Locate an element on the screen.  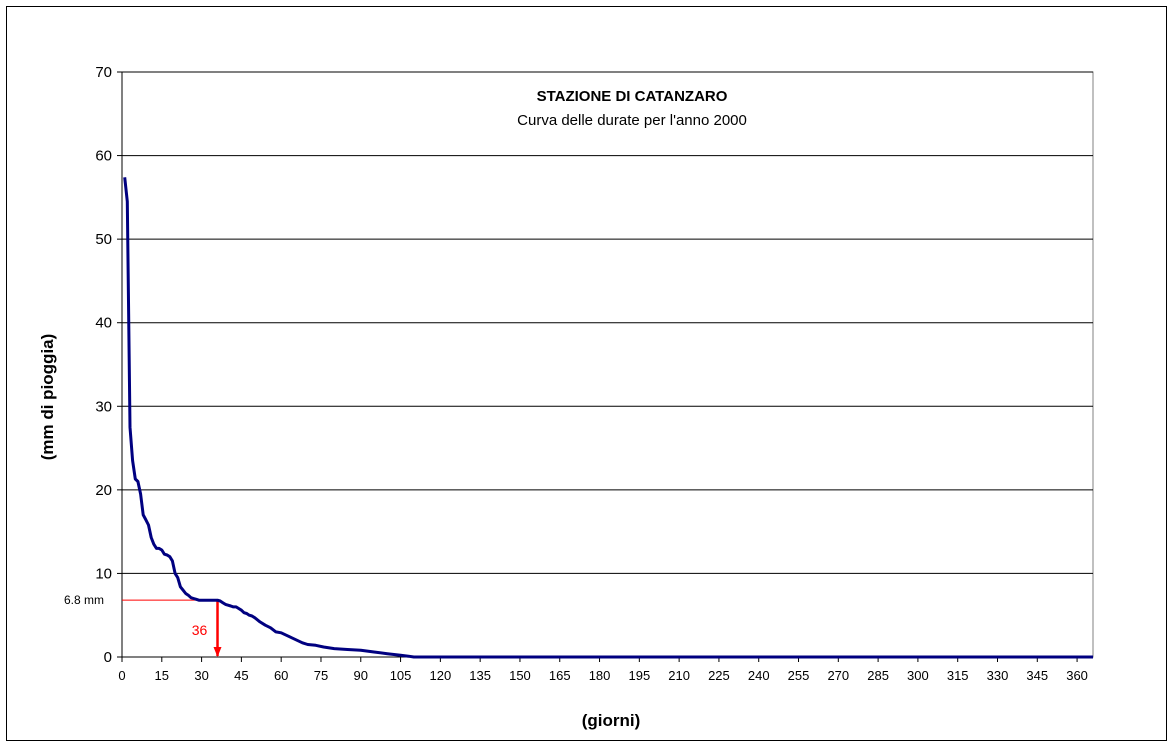
x-tick-label: 360 is located at coordinates (1077, 675).